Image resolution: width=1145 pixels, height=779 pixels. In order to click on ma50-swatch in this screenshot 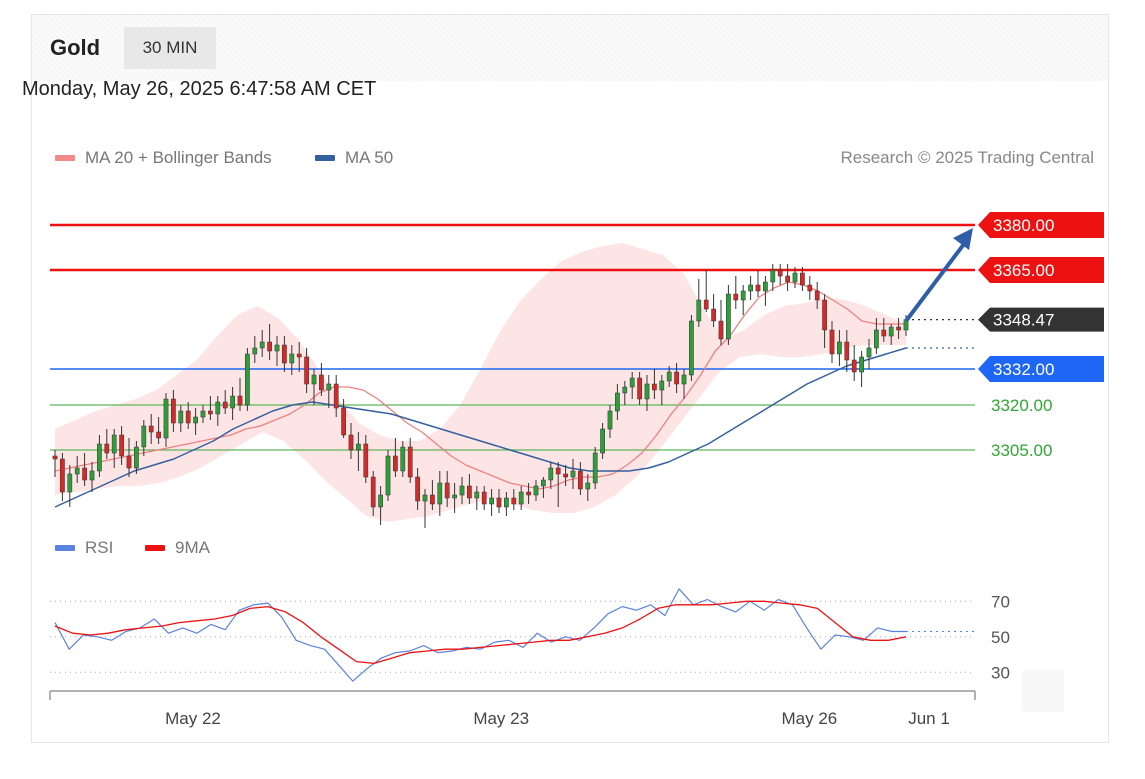, I will do `click(325, 158)`.